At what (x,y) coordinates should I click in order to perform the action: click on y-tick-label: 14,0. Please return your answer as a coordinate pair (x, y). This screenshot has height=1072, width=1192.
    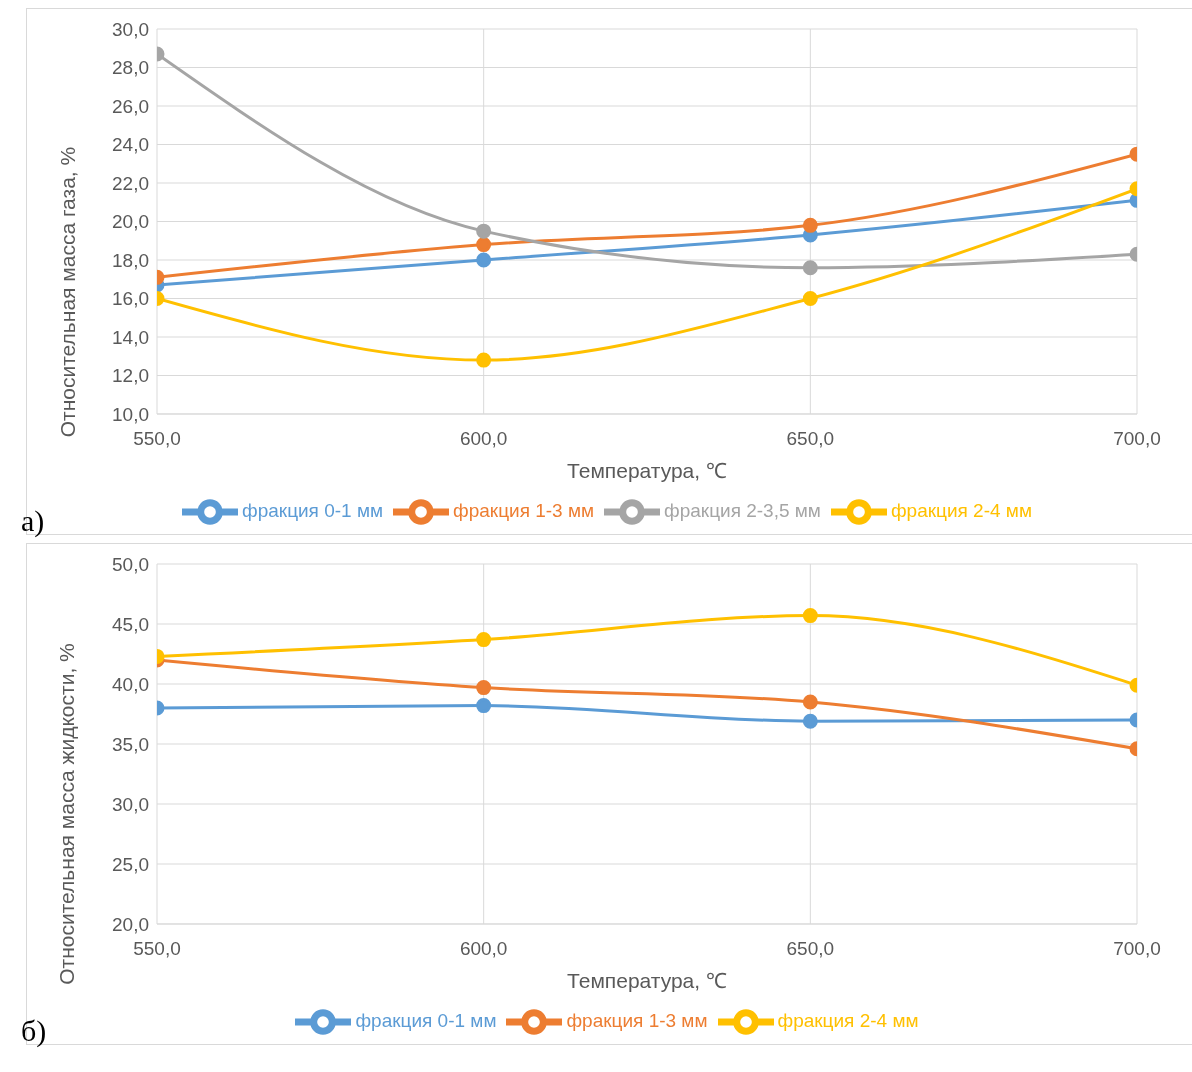
    Looking at the image, I should click on (130, 337).